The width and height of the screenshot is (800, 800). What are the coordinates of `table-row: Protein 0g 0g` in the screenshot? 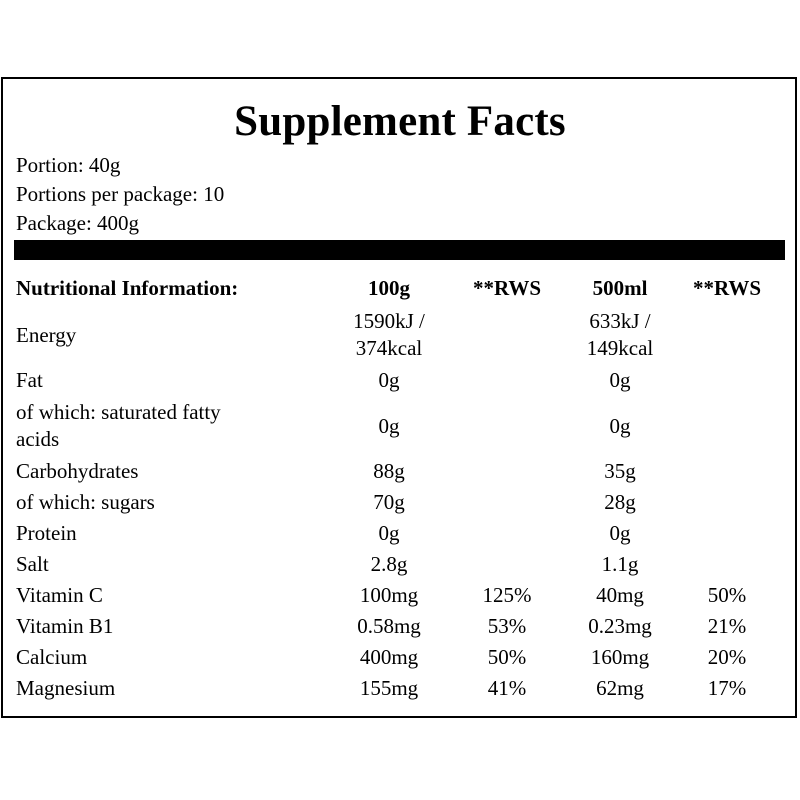 It's located at (400, 533).